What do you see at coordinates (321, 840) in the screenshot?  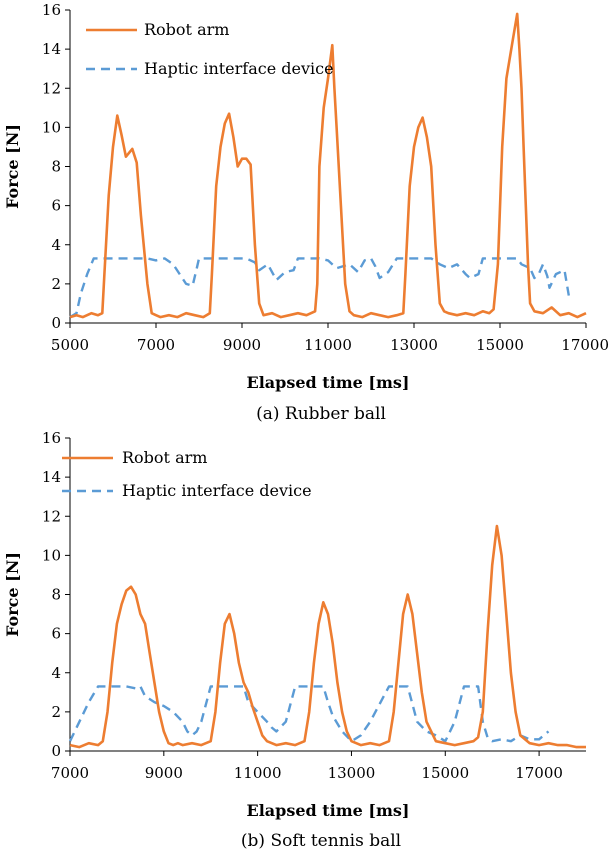 I see `chart-caption: (b) Soft tennis ball` at bounding box center [321, 840].